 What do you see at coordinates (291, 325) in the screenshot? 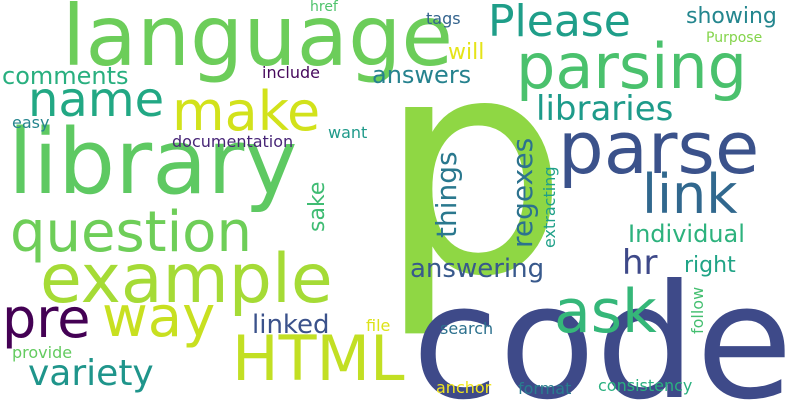
I see `word-linked: linked` at bounding box center [291, 325].